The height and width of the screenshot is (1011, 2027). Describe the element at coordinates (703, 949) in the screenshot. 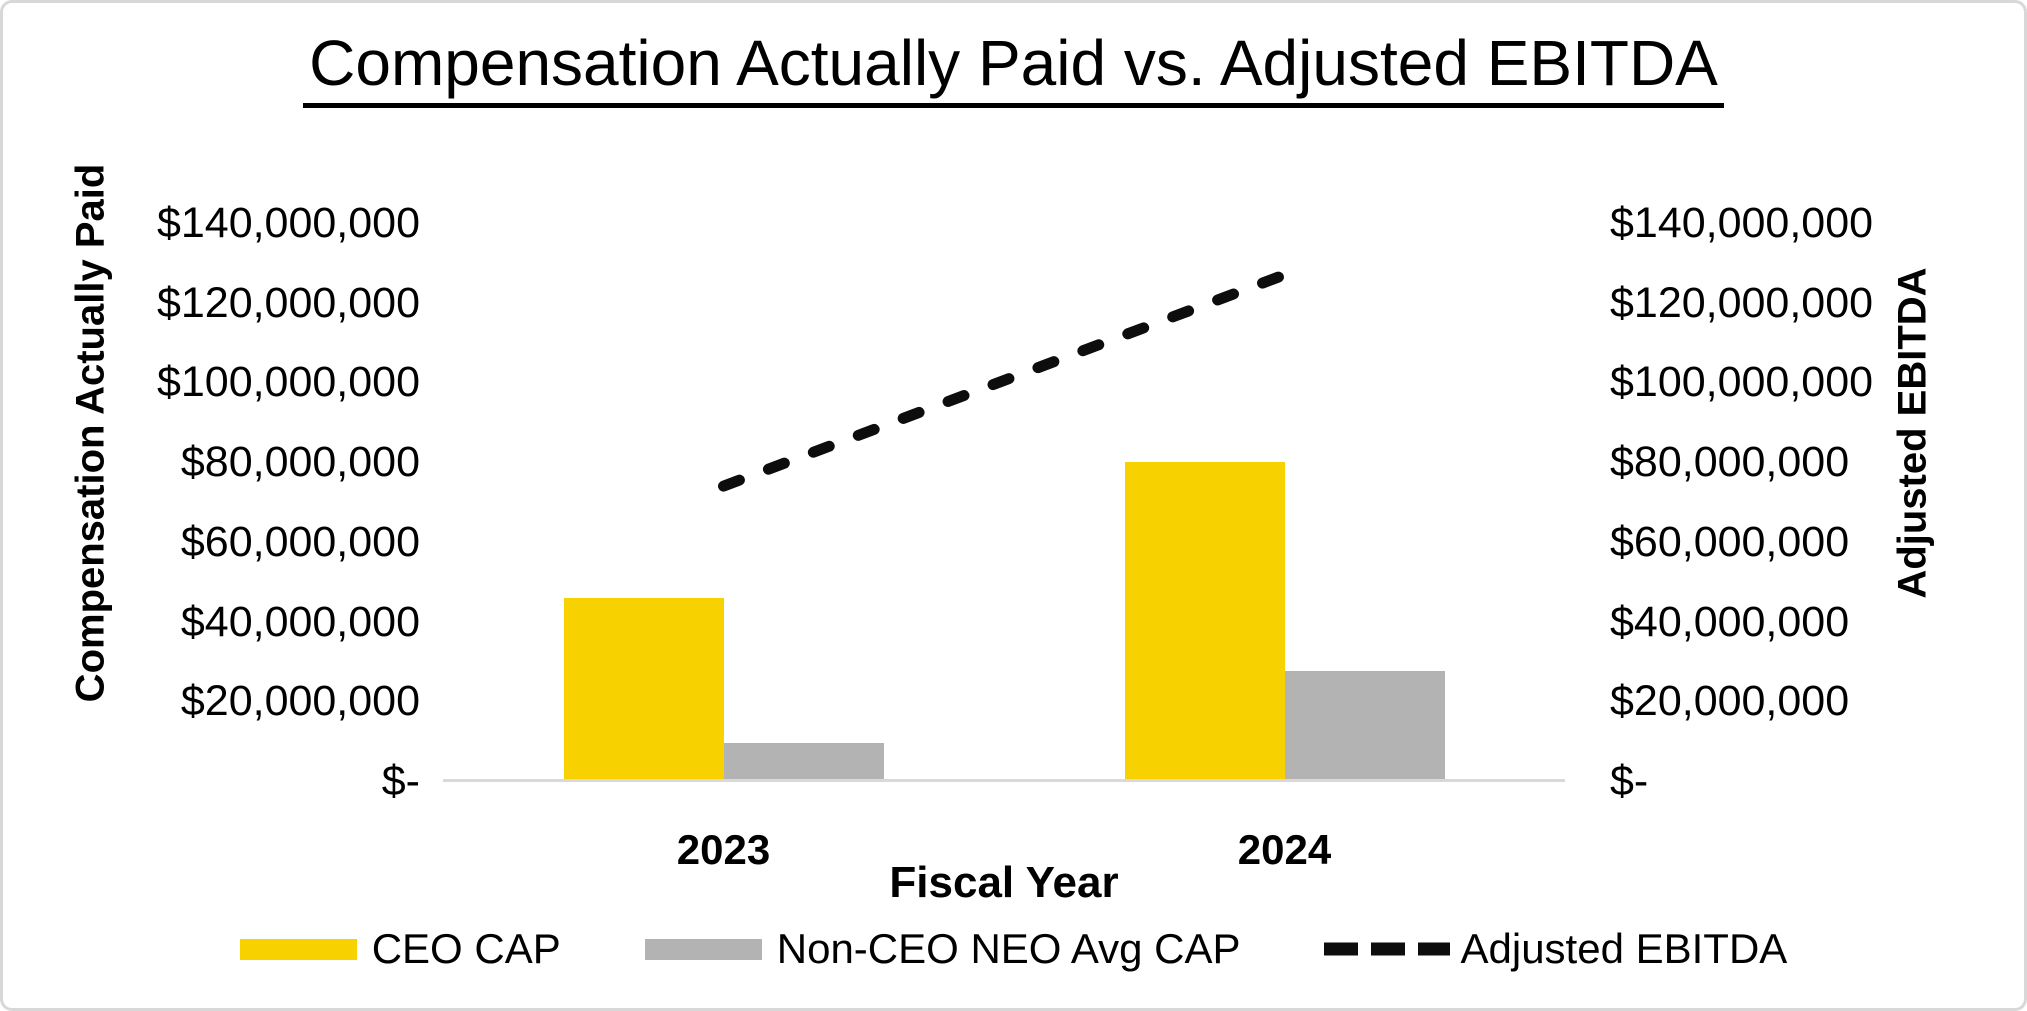

I see `non-ceo-neo-avg-cap-swatch-icon` at that location.